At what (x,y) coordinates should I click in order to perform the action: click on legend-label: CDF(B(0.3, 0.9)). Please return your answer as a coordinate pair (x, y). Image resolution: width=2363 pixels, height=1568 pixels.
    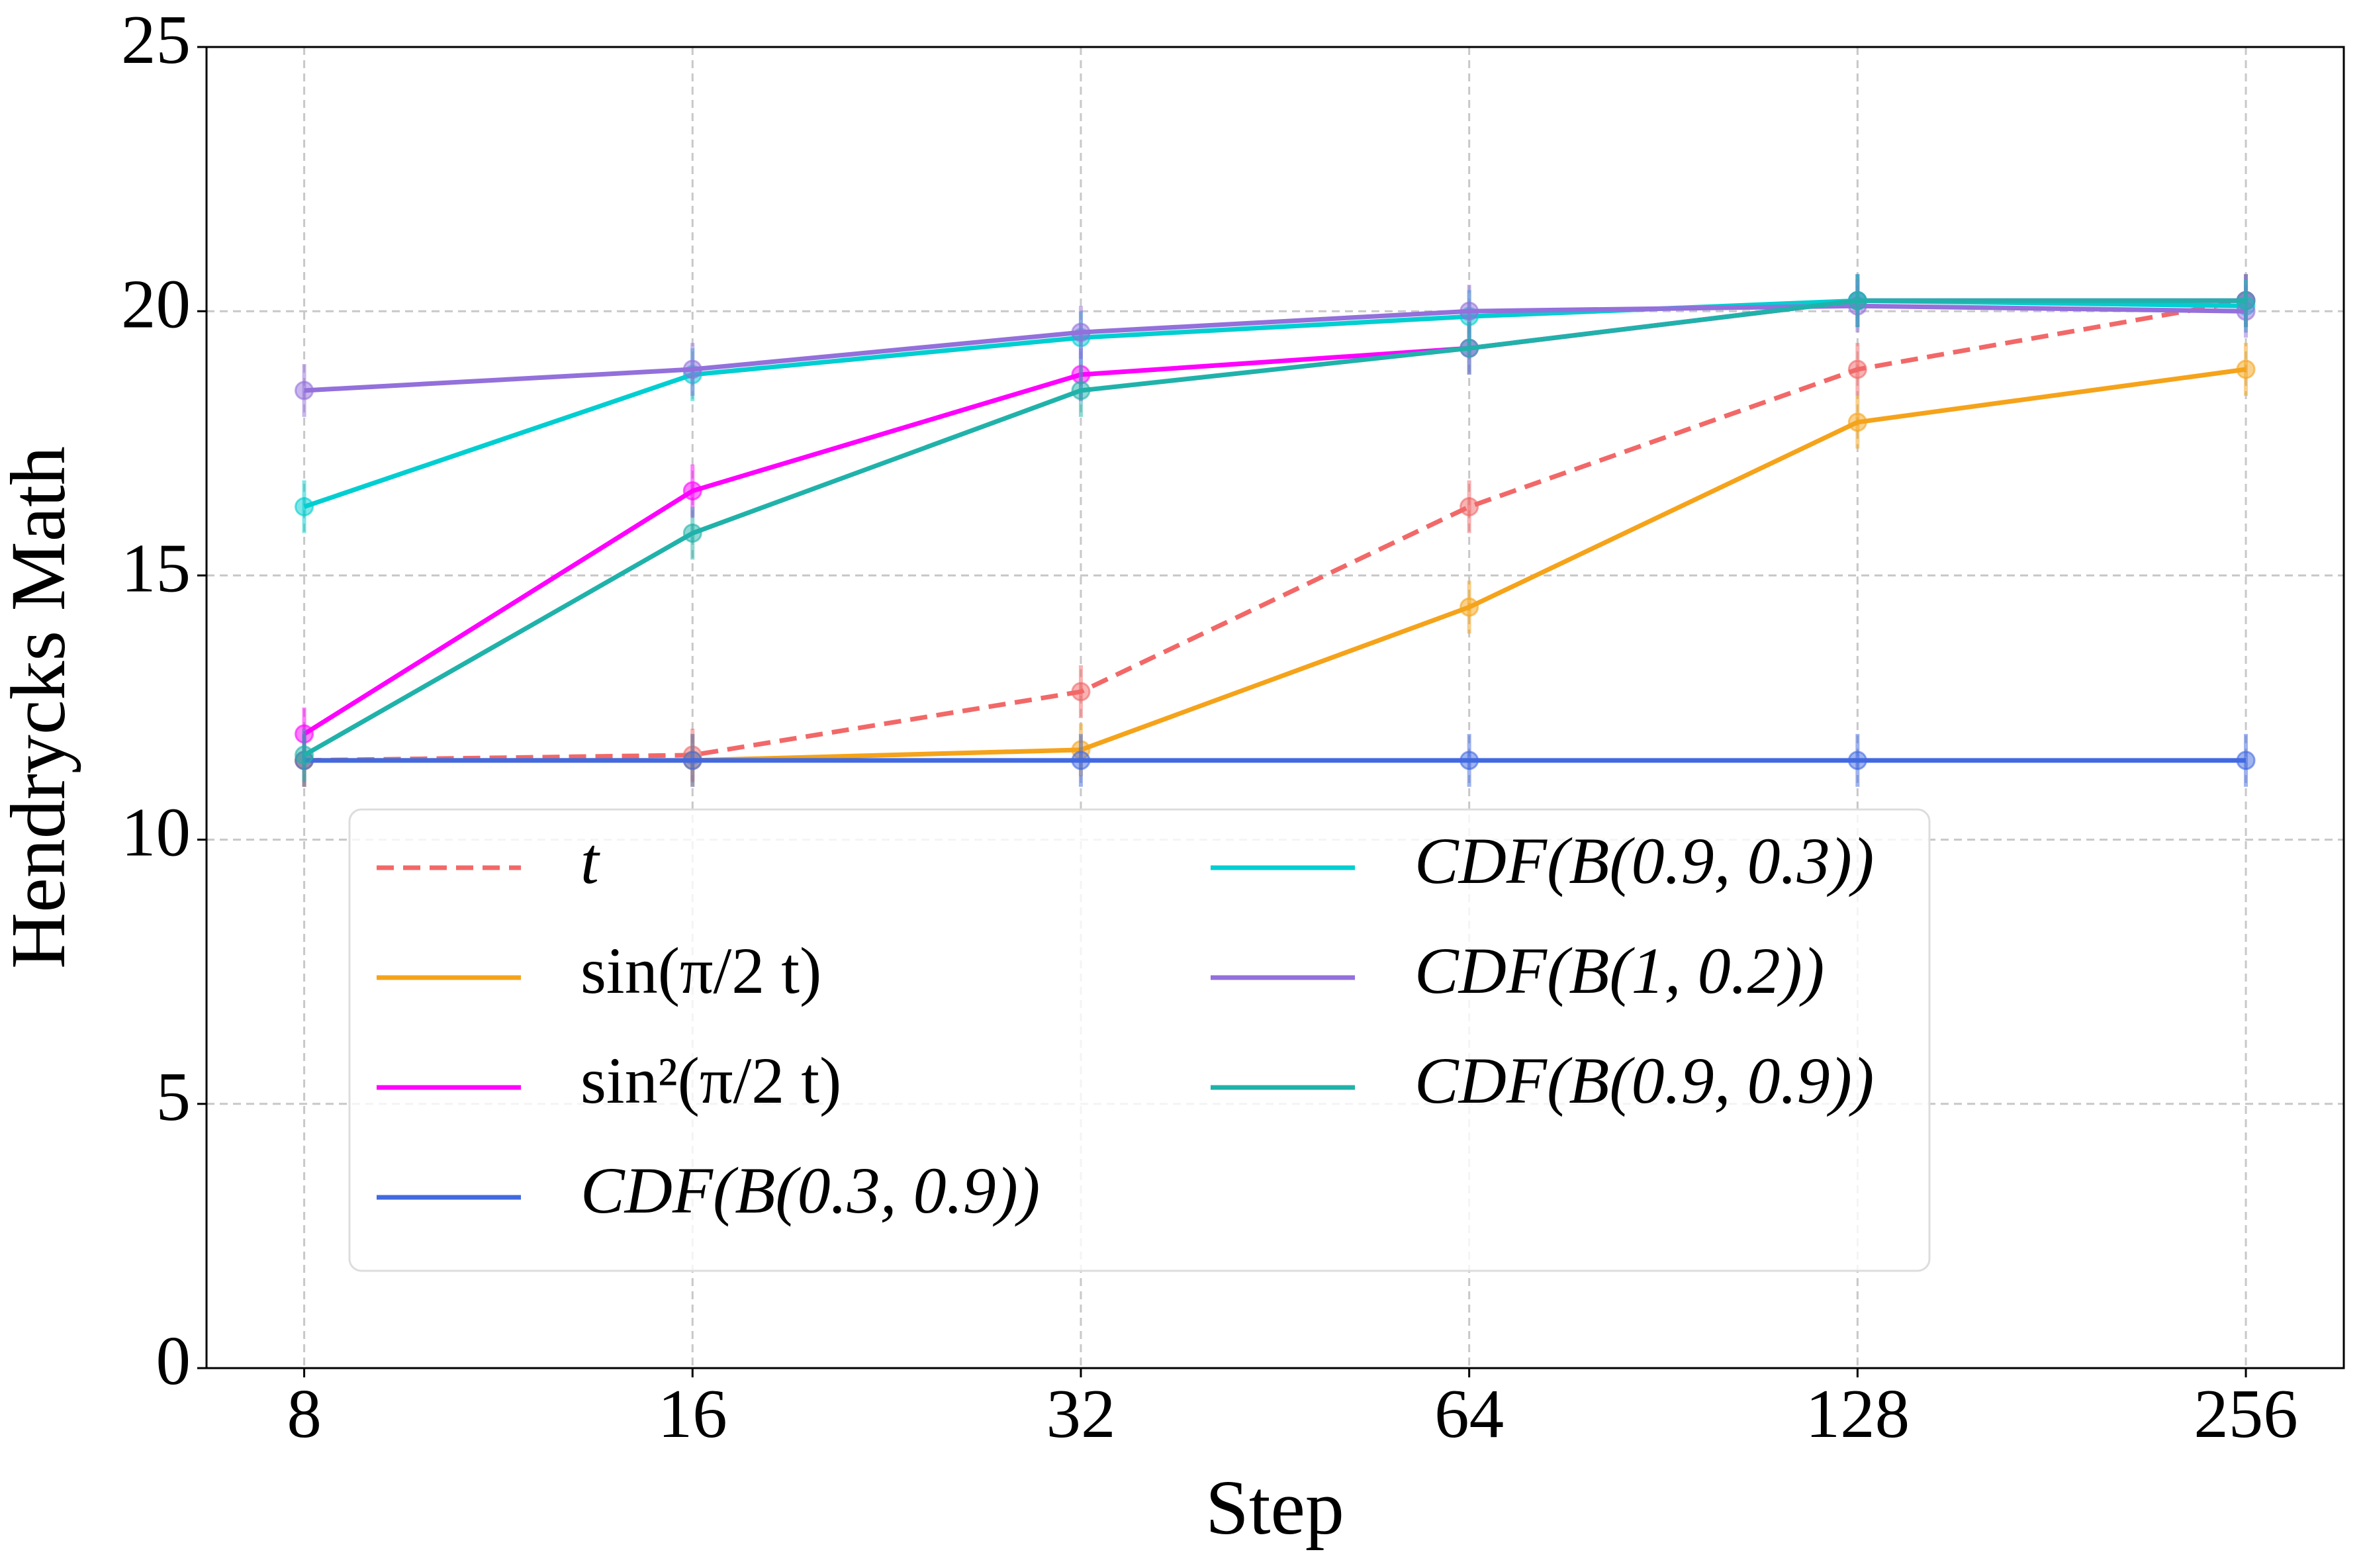
    Looking at the image, I should click on (810, 1190).